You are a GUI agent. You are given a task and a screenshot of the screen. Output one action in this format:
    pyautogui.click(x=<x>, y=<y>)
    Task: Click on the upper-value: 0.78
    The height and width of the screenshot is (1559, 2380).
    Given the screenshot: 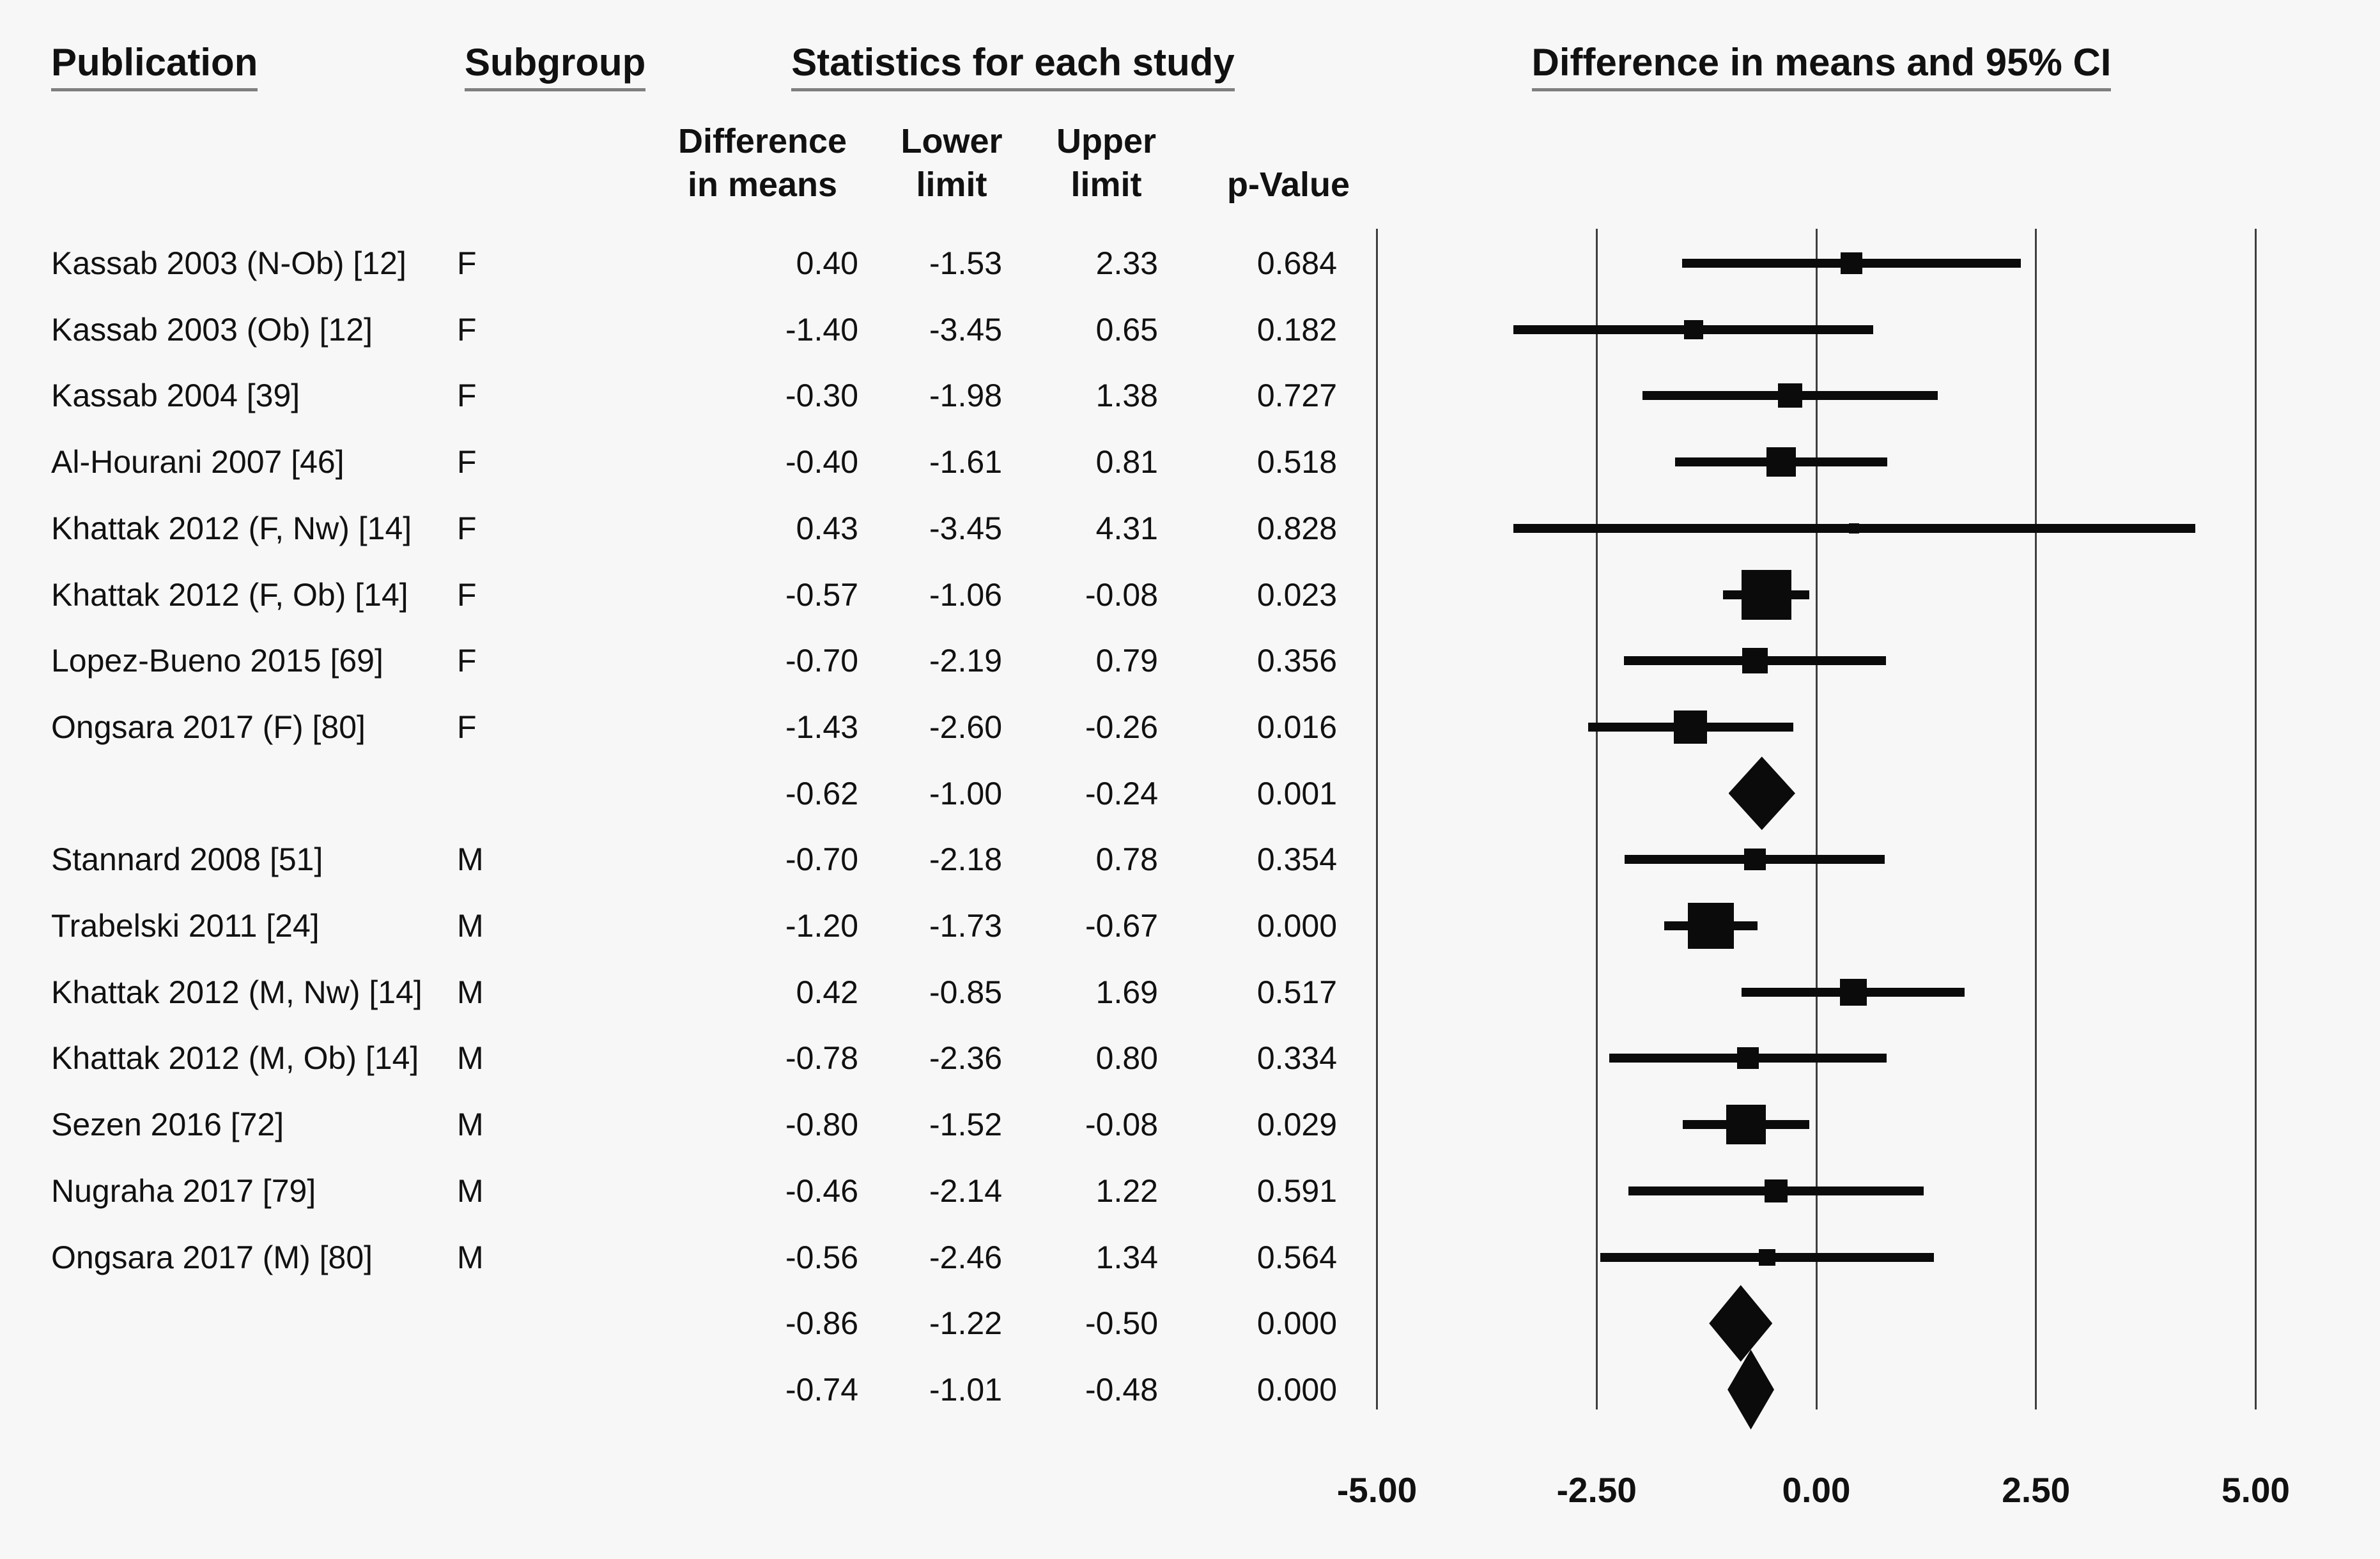 What is the action you would take?
    pyautogui.click(x=1126, y=860)
    